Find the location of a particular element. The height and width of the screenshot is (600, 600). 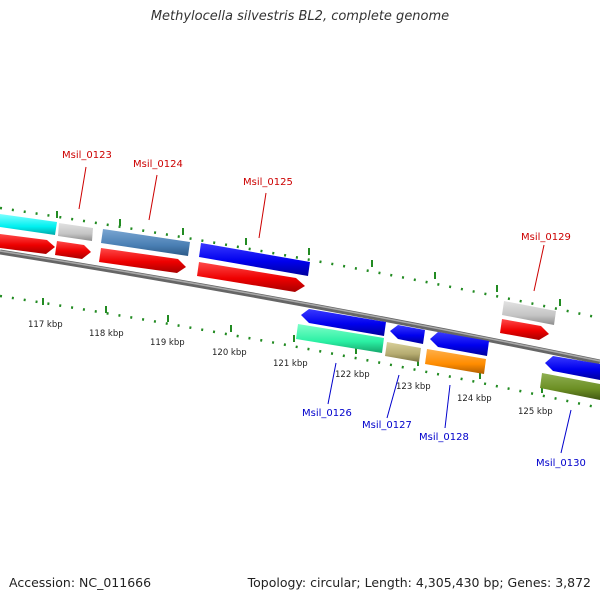

gene-label-group: Msil_0126 is located at coordinates (327, 390).